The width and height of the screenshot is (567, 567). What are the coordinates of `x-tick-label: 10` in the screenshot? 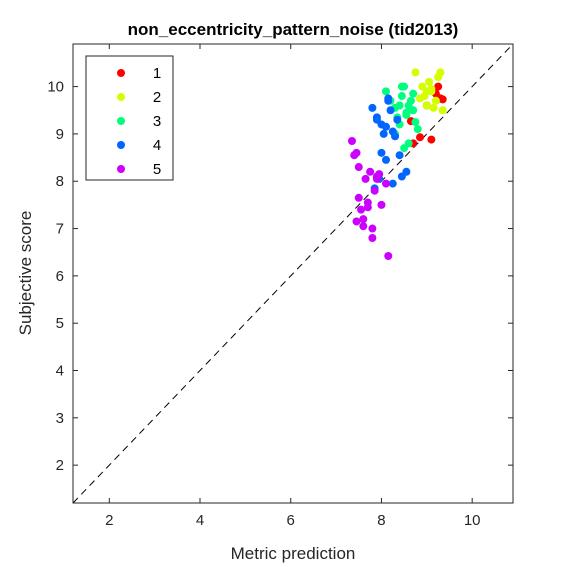 It's located at (472, 520).